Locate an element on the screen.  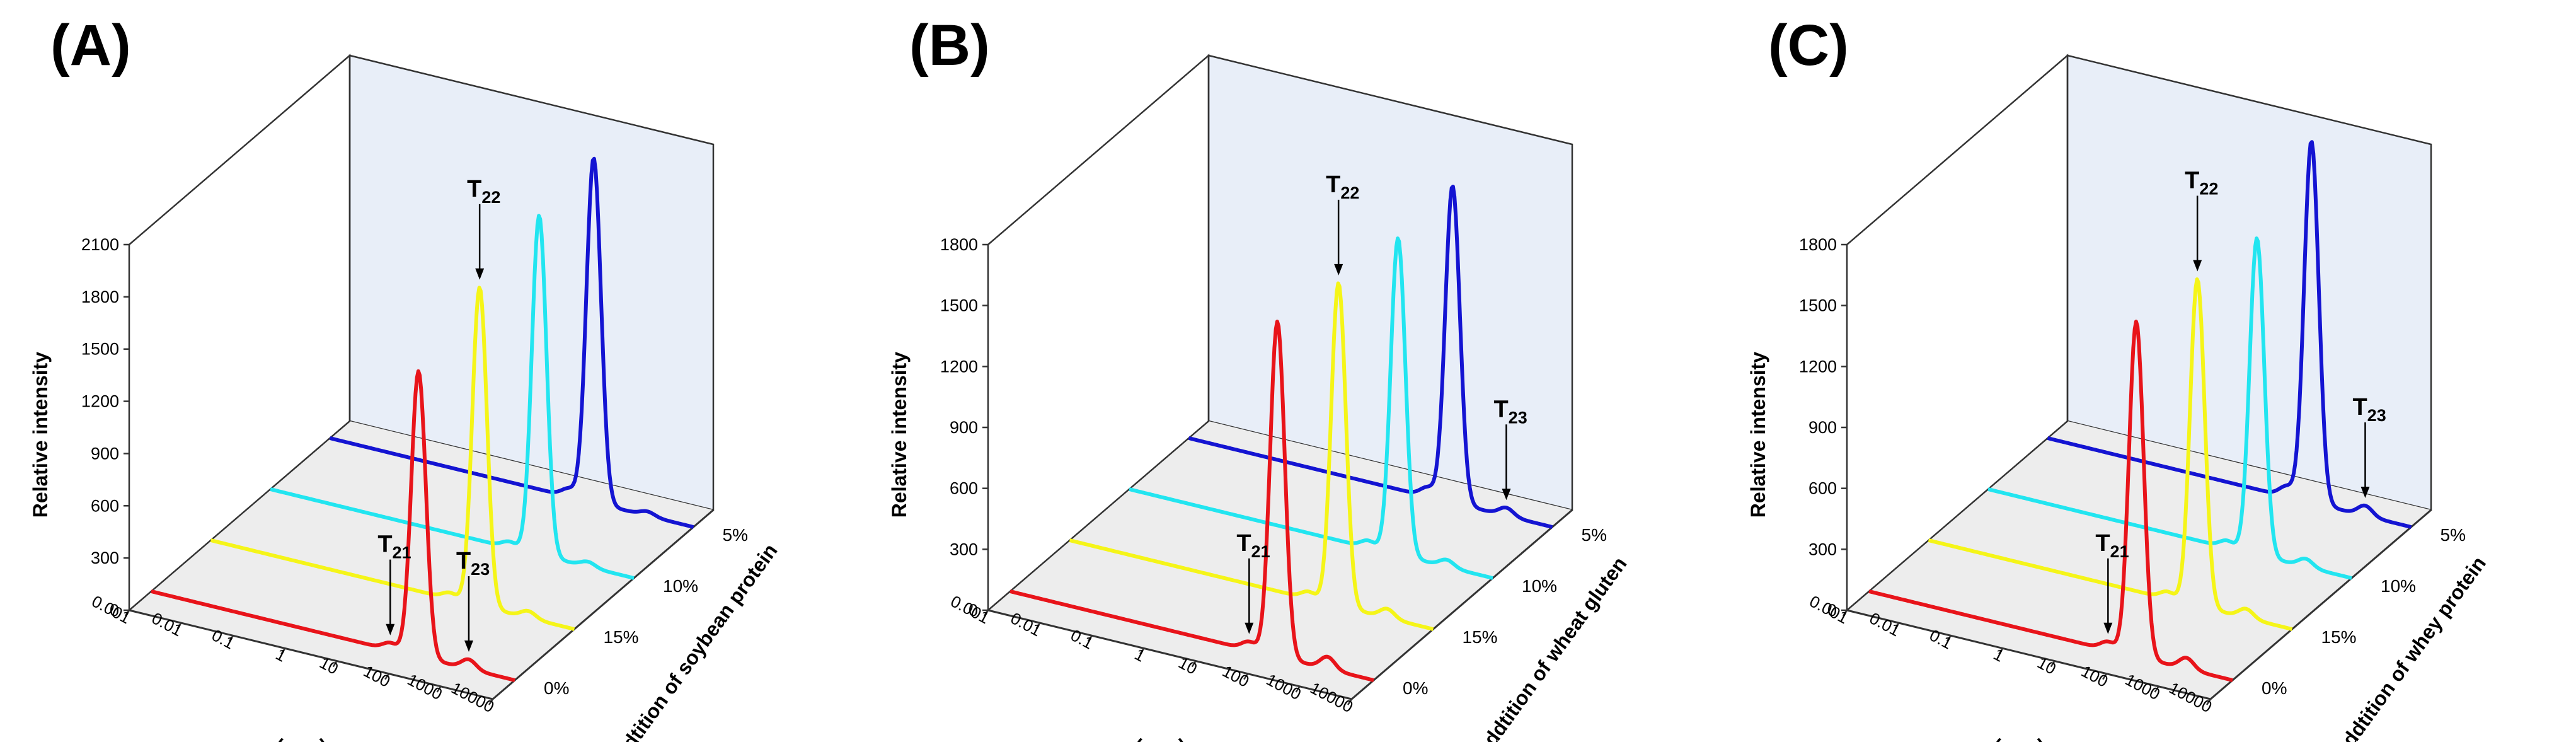
y-tick-label: 2100 is located at coordinates (100, 244).